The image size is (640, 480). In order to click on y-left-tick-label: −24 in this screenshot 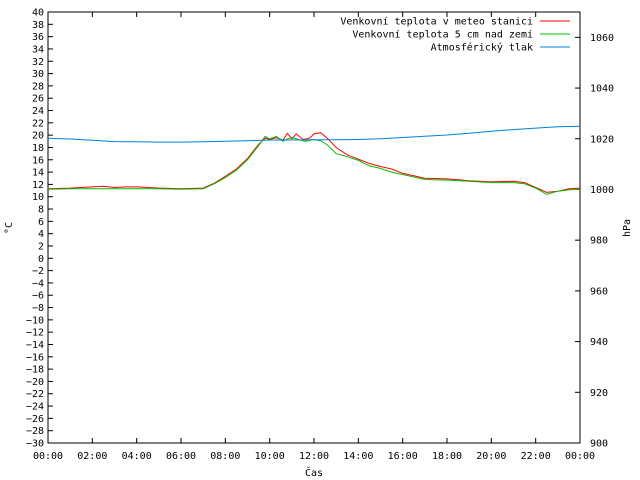, I will do `click(35, 407)`.